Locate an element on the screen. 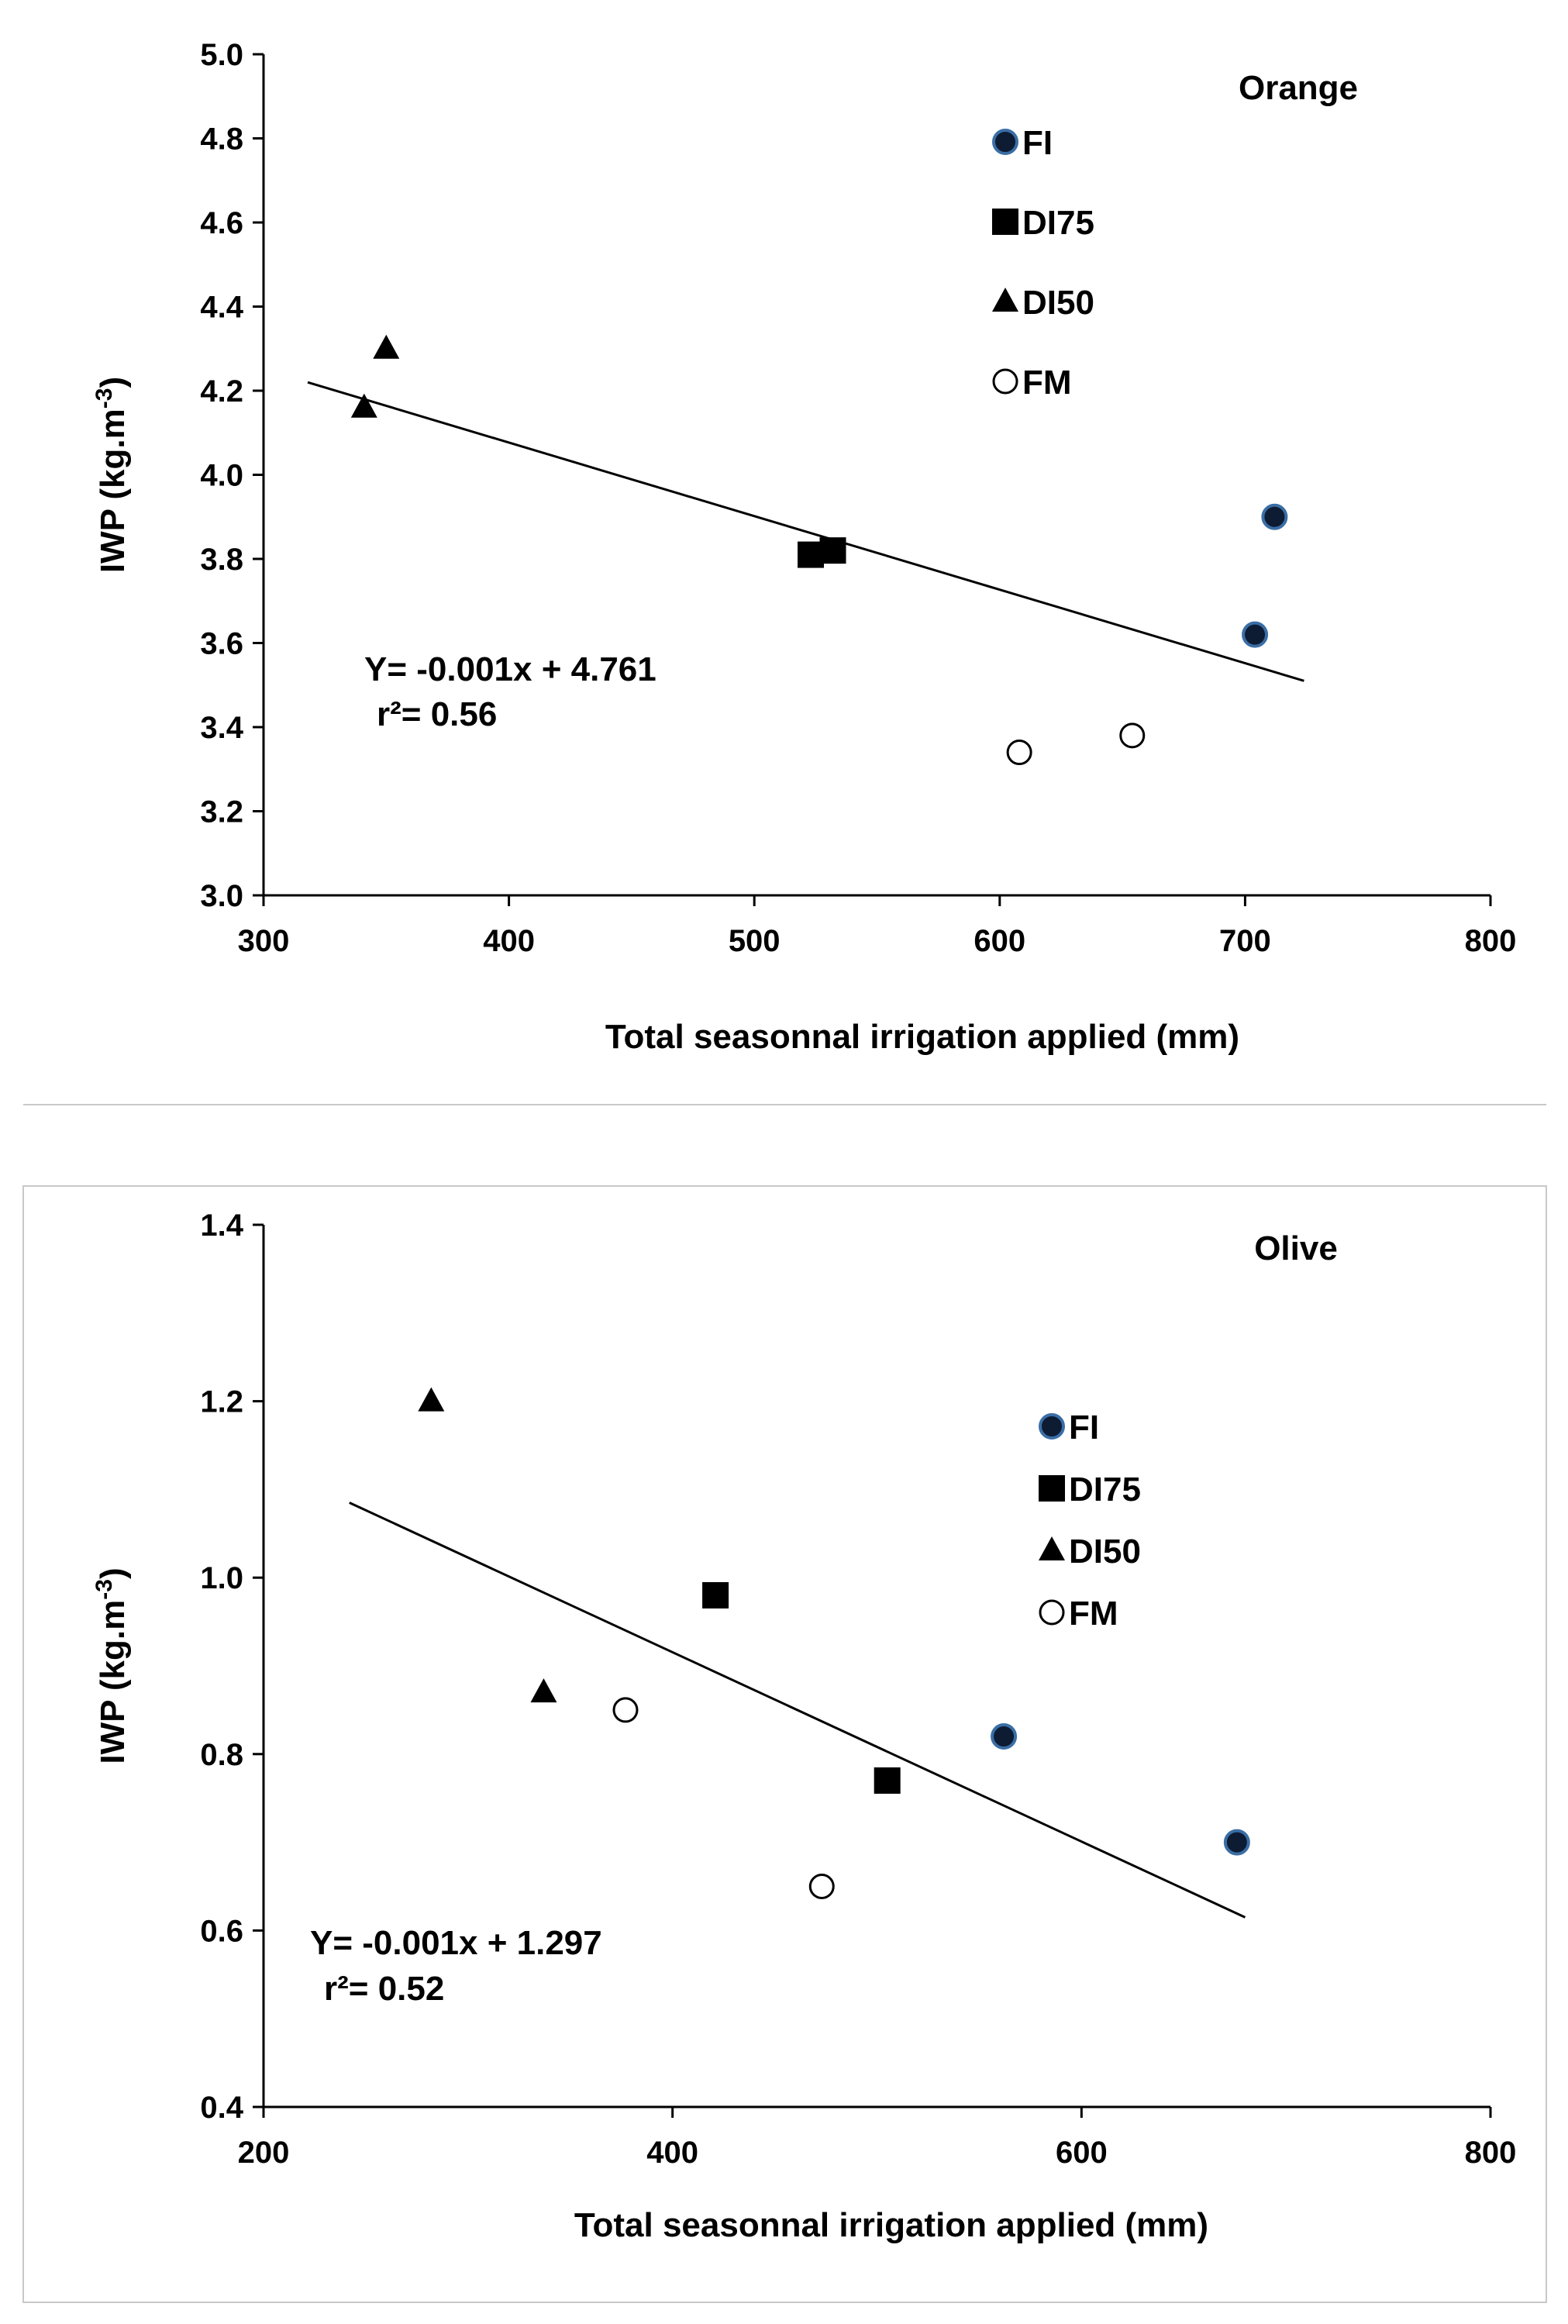  x-tick-label: 500 is located at coordinates (755, 941).